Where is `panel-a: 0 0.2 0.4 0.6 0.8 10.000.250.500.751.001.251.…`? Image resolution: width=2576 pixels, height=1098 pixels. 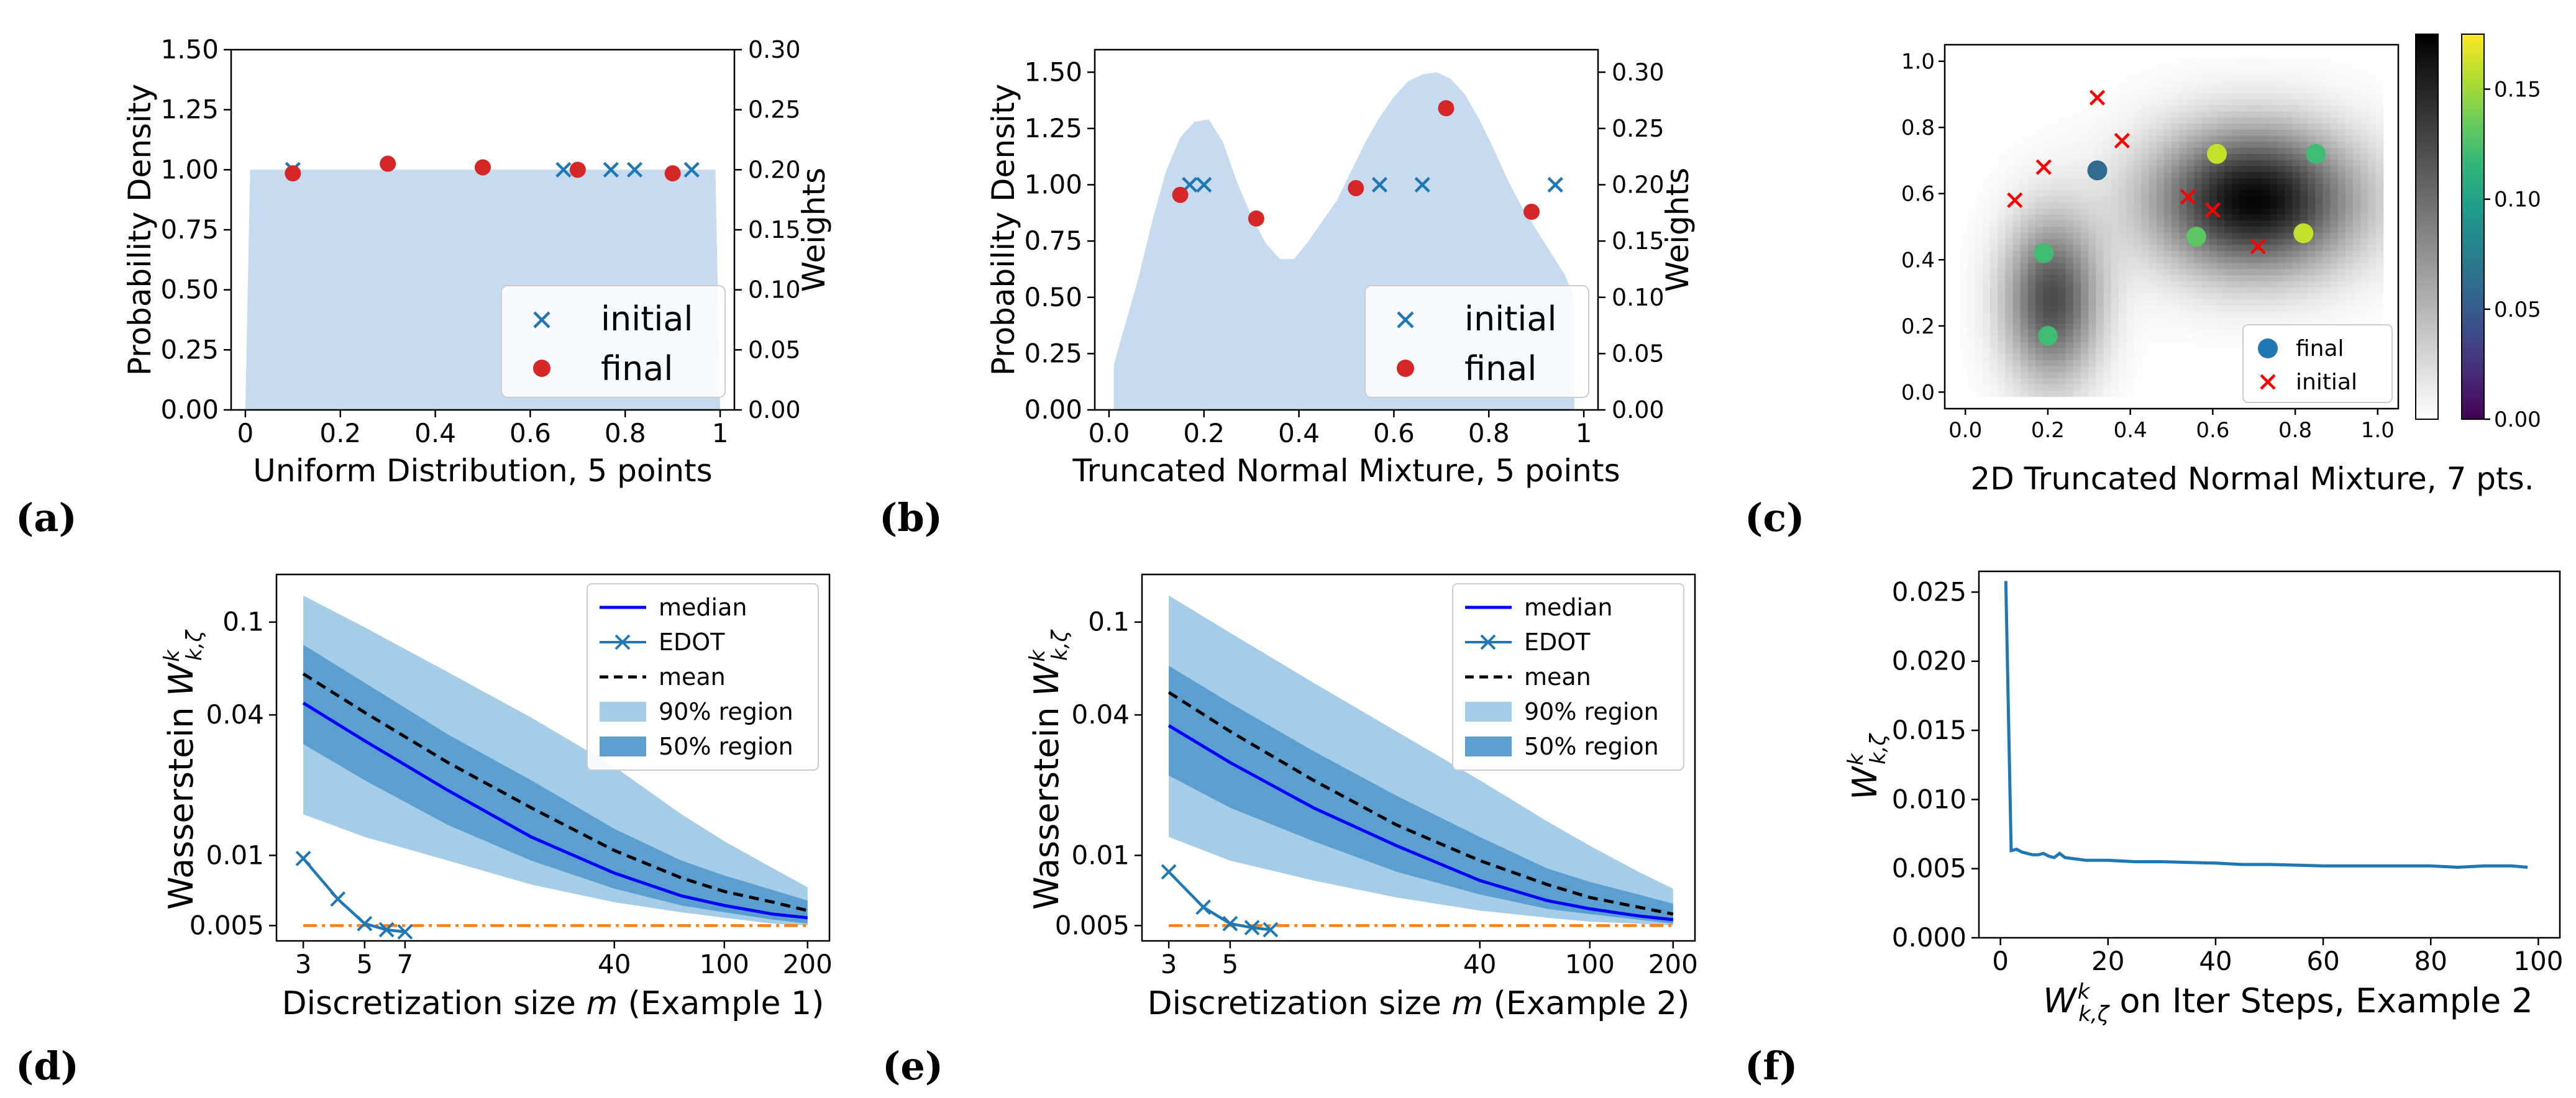
panel-a: 0 0.2 0.4 0.6 0.8 10.000.250.500.751.001.251.… is located at coordinates (477, 262).